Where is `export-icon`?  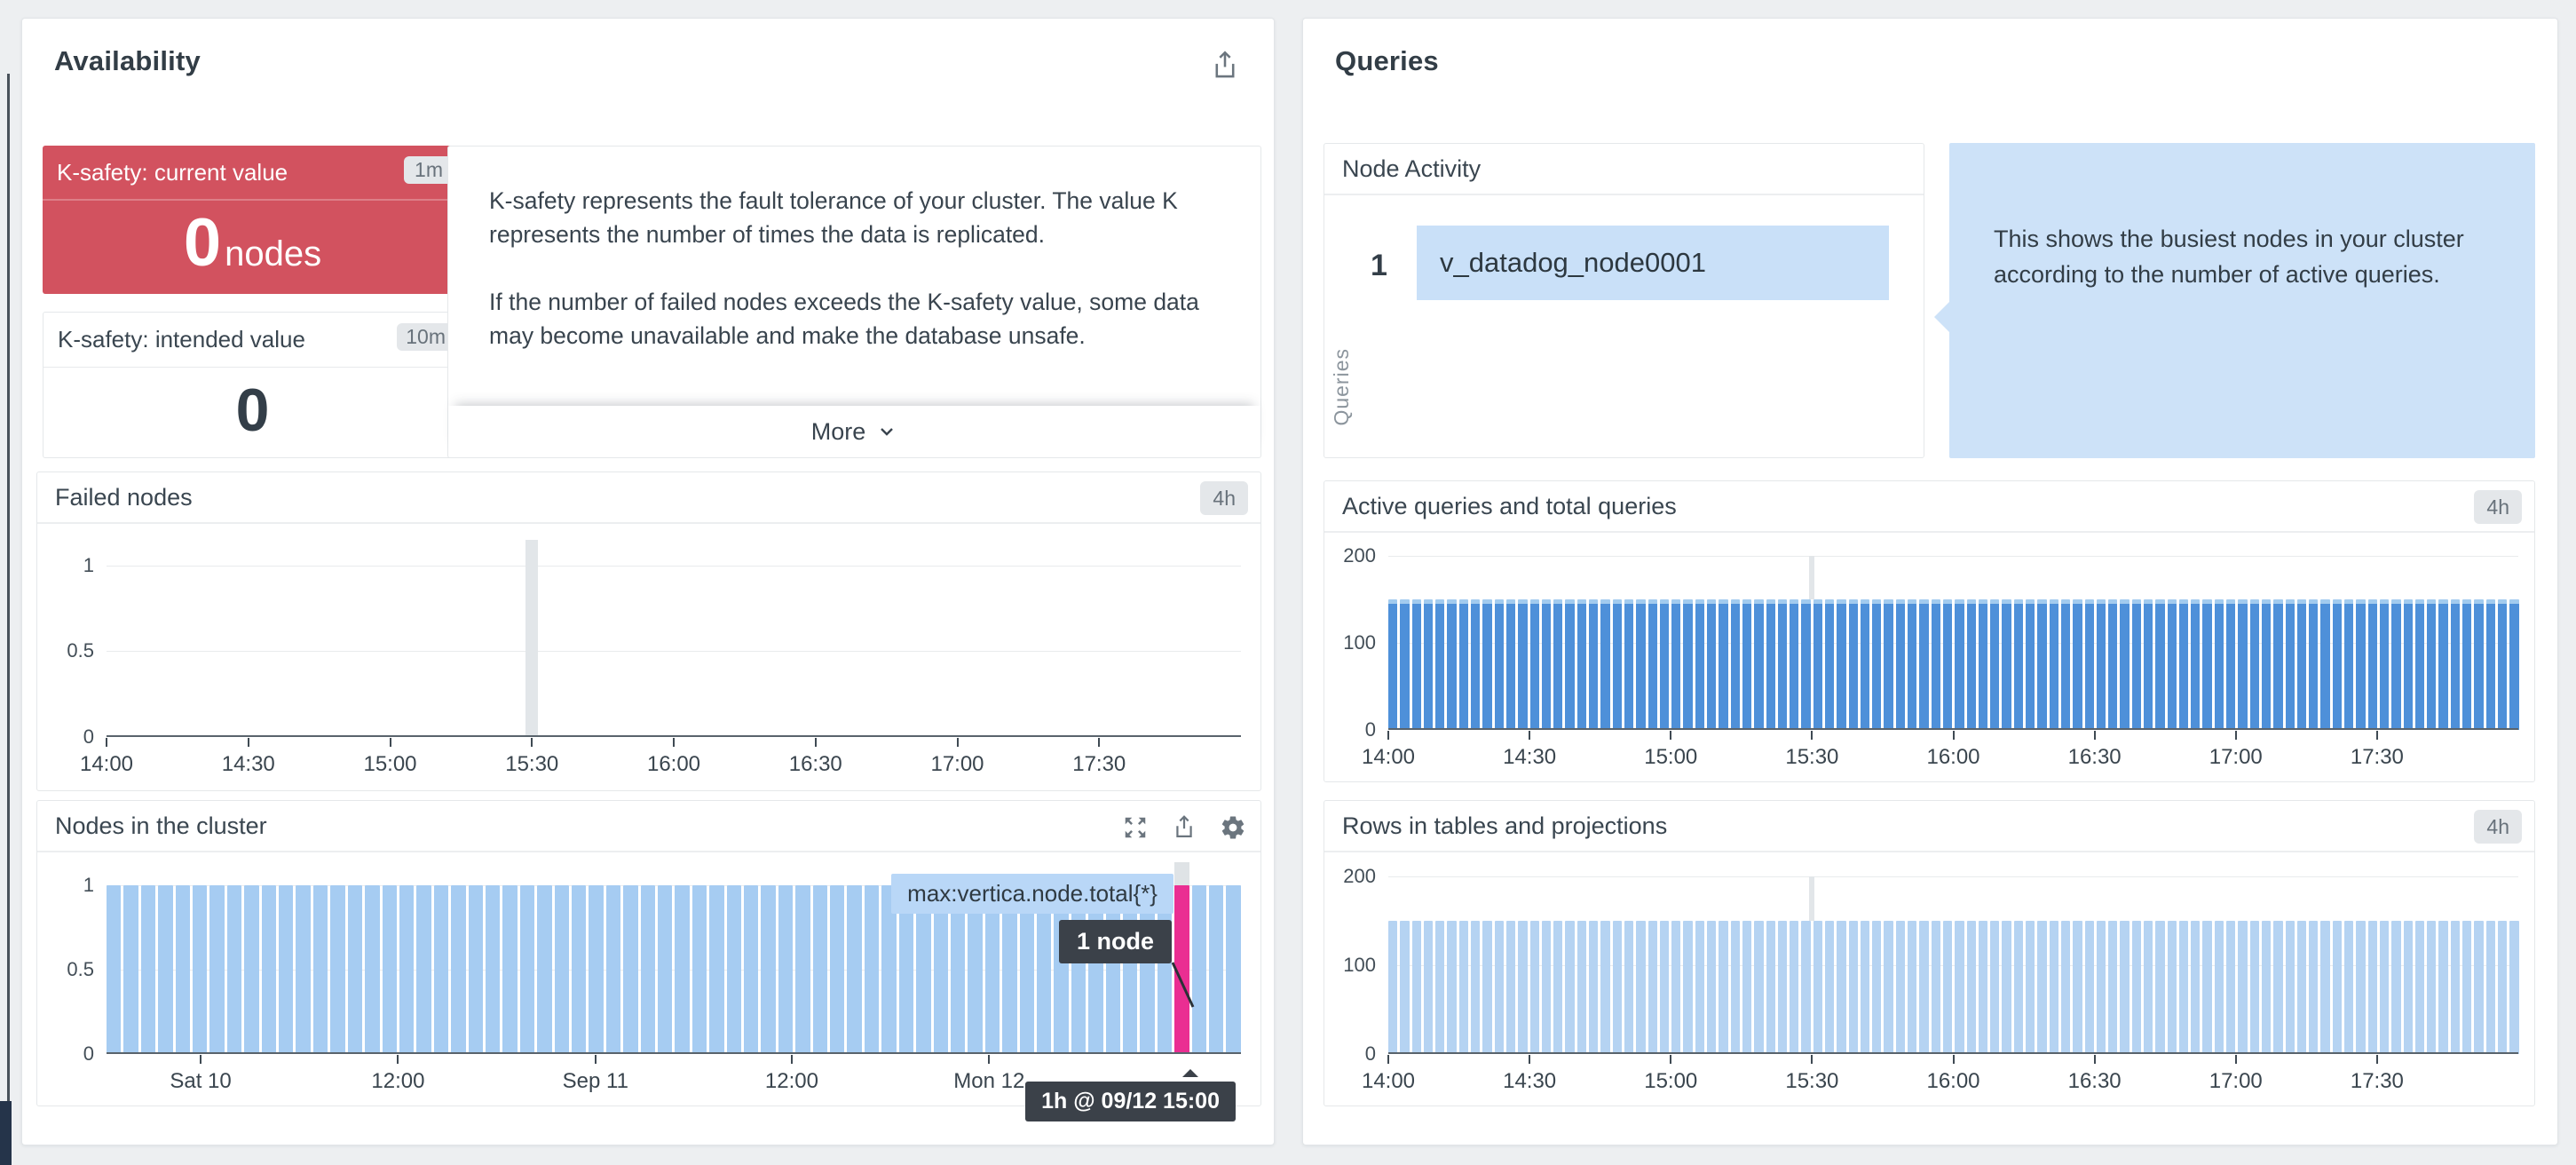 export-icon is located at coordinates (1184, 827).